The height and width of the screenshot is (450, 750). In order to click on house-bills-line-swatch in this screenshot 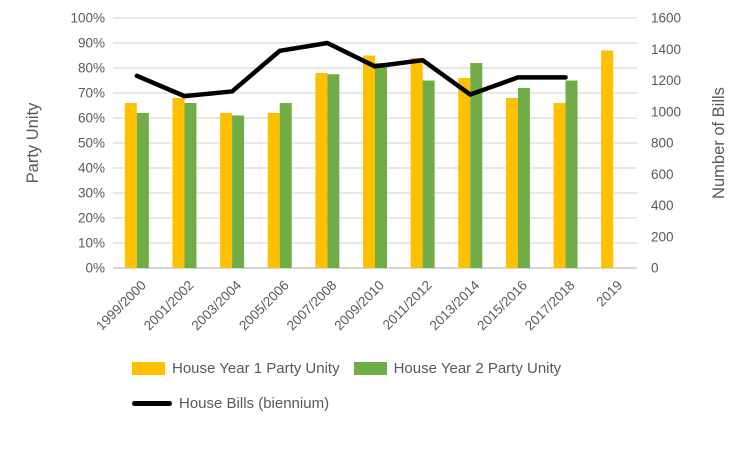, I will do `click(152, 403)`.